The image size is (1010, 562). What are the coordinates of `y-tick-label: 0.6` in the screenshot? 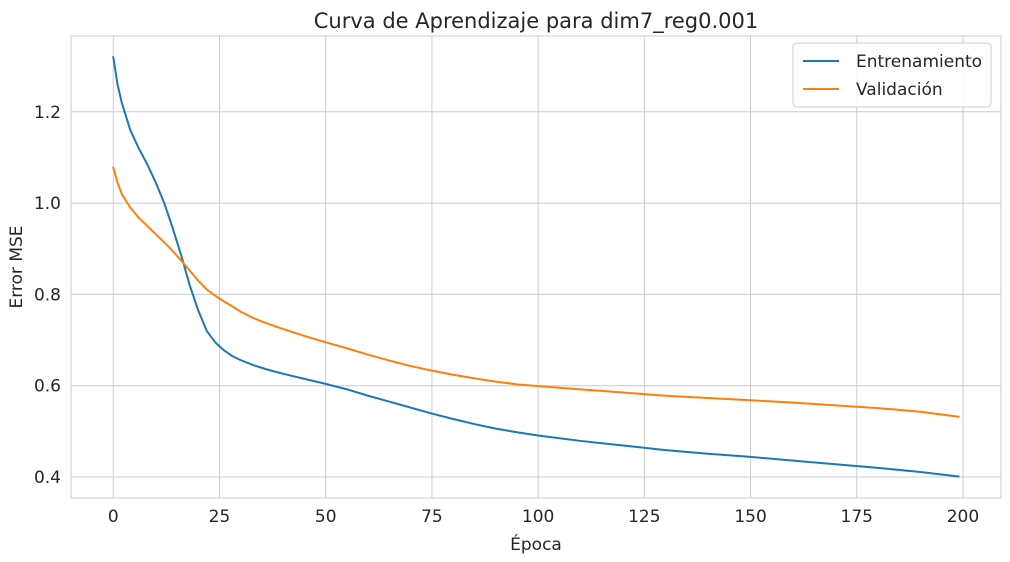 It's located at (47, 387).